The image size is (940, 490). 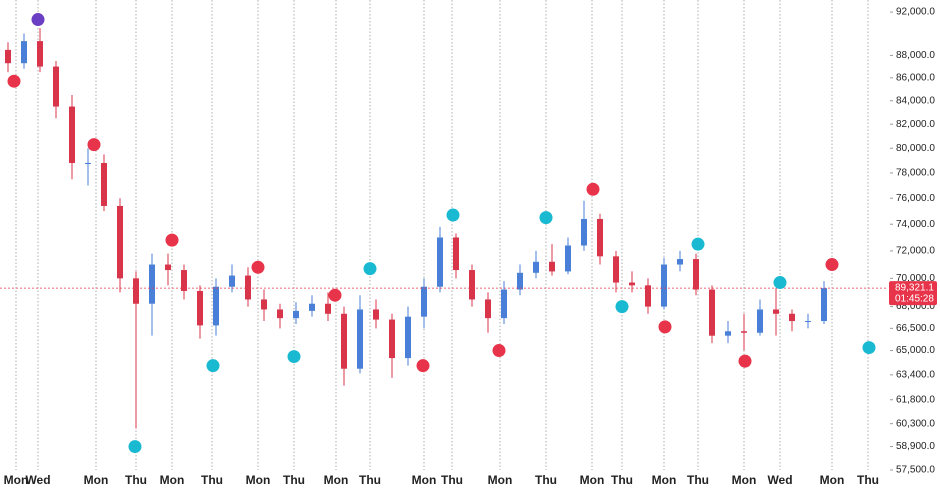 I want to click on y-tick-label: 57,500.0, so click(x=915, y=470).